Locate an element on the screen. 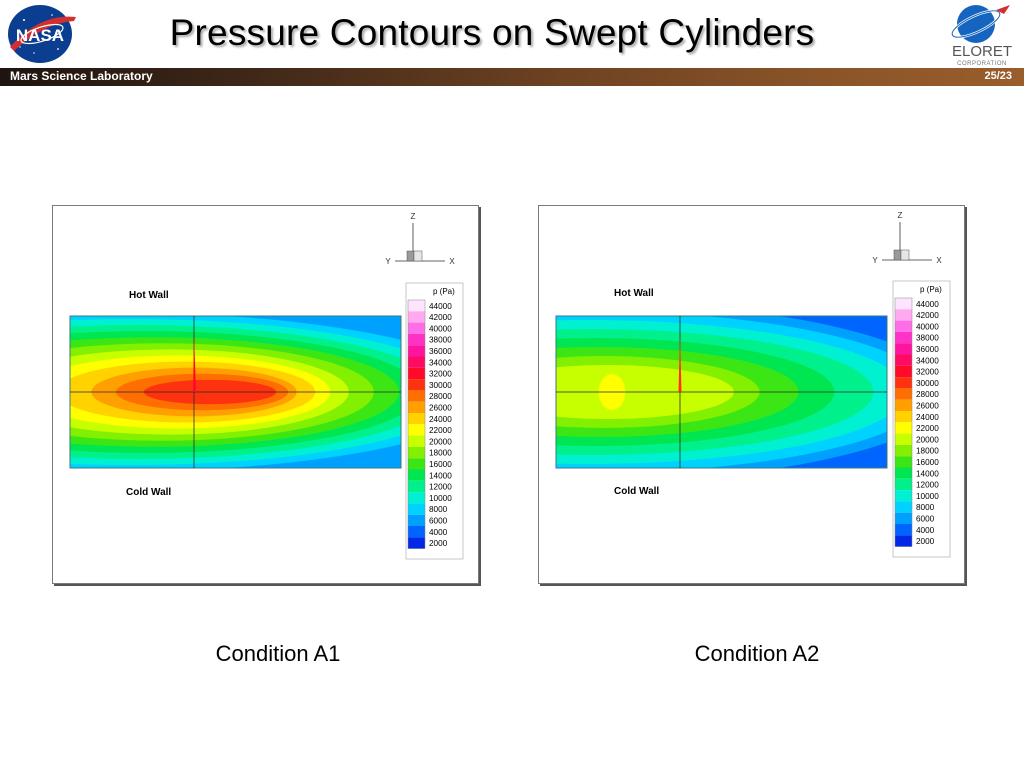 This screenshot has width=1024, height=768. project-name: Mars Science Laboratory is located at coordinates (81, 76).